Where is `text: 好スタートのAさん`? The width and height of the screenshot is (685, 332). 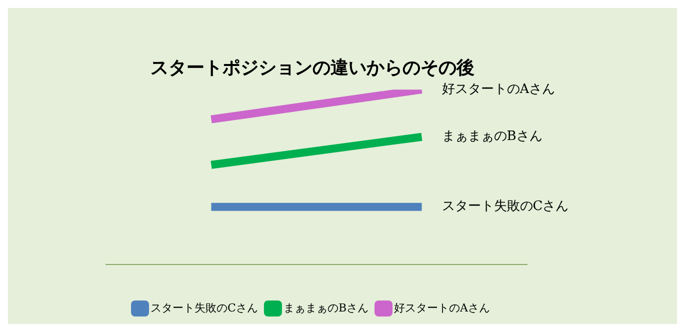 text: 好スタートのAさん is located at coordinates (499, 89).